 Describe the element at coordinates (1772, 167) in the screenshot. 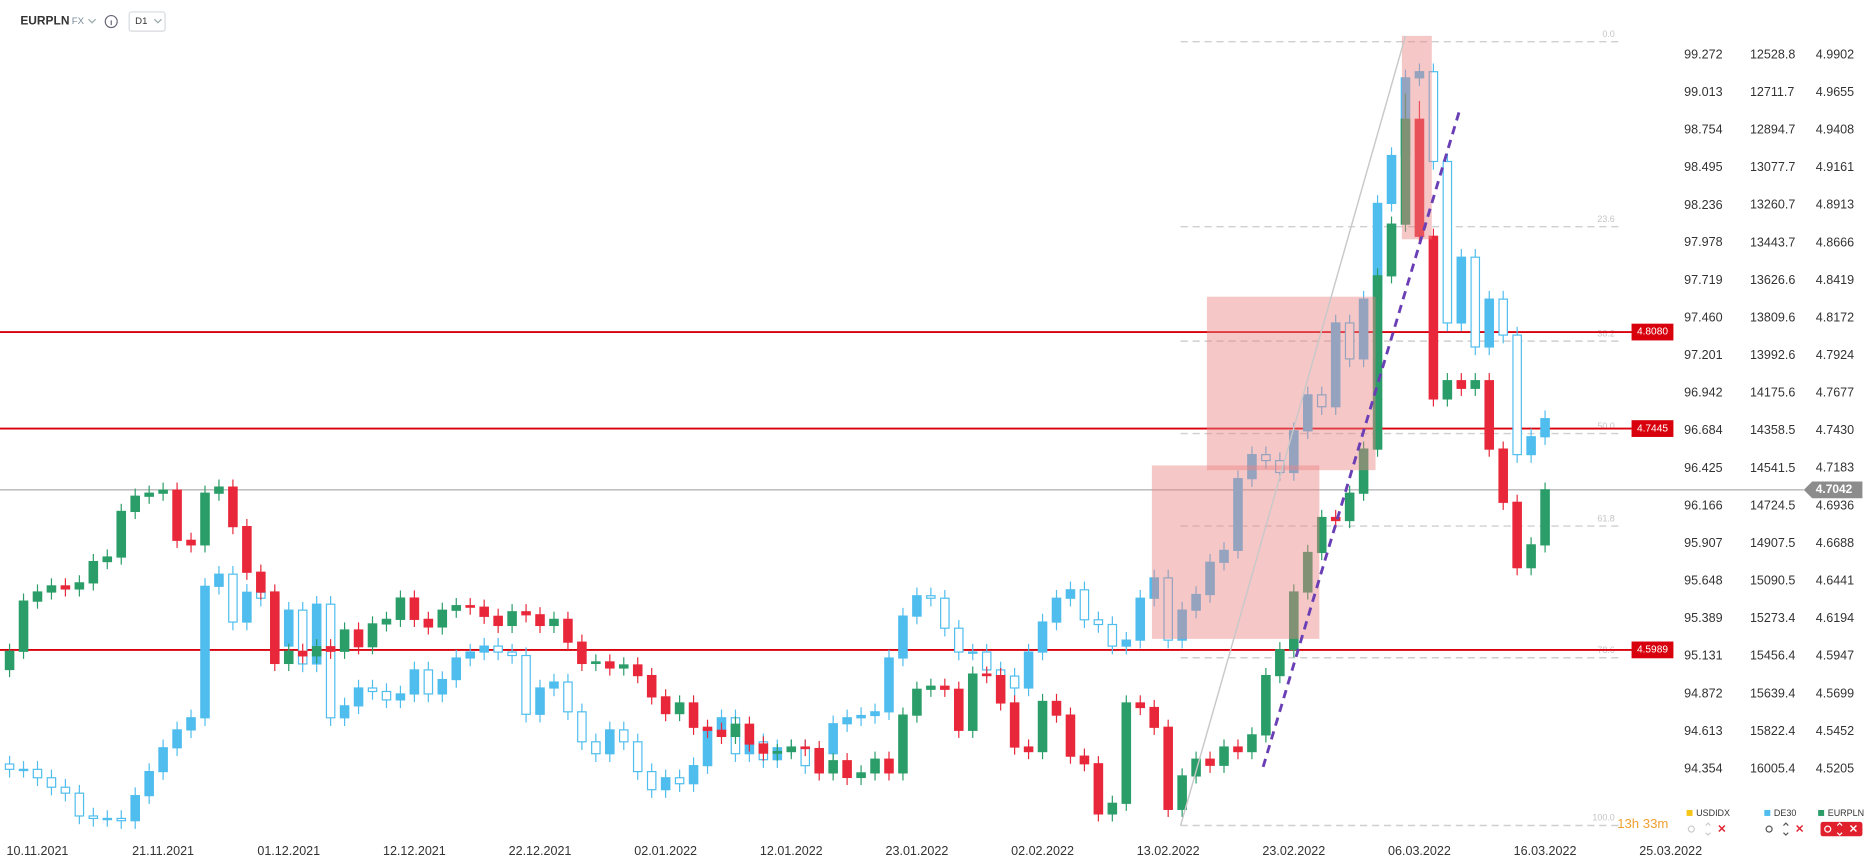

I see `y2-tick-label: 13077.7` at that location.